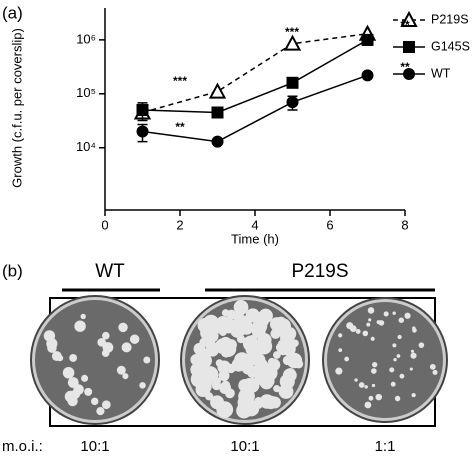 This screenshot has height=460, width=472. What do you see at coordinates (255, 238) in the screenshot?
I see `x-axis-label: Time (h)` at bounding box center [255, 238].